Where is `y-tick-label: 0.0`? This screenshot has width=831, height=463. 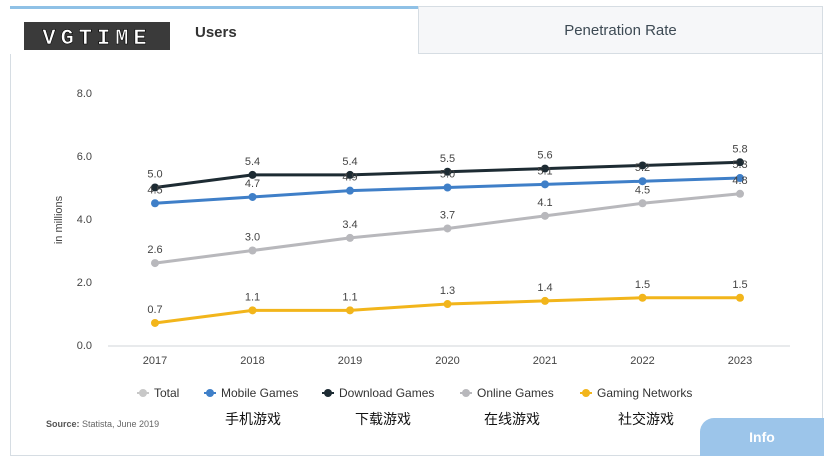 y-tick-label: 0.0 is located at coordinates (84, 346).